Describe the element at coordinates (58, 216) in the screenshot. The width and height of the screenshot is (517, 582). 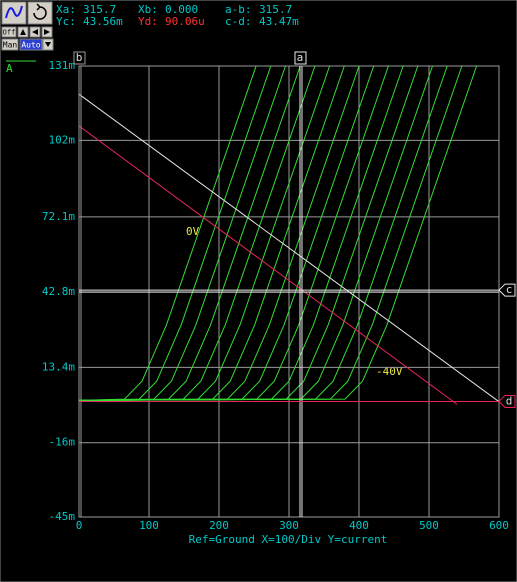
I see `y-tick-label: 72.1m` at that location.